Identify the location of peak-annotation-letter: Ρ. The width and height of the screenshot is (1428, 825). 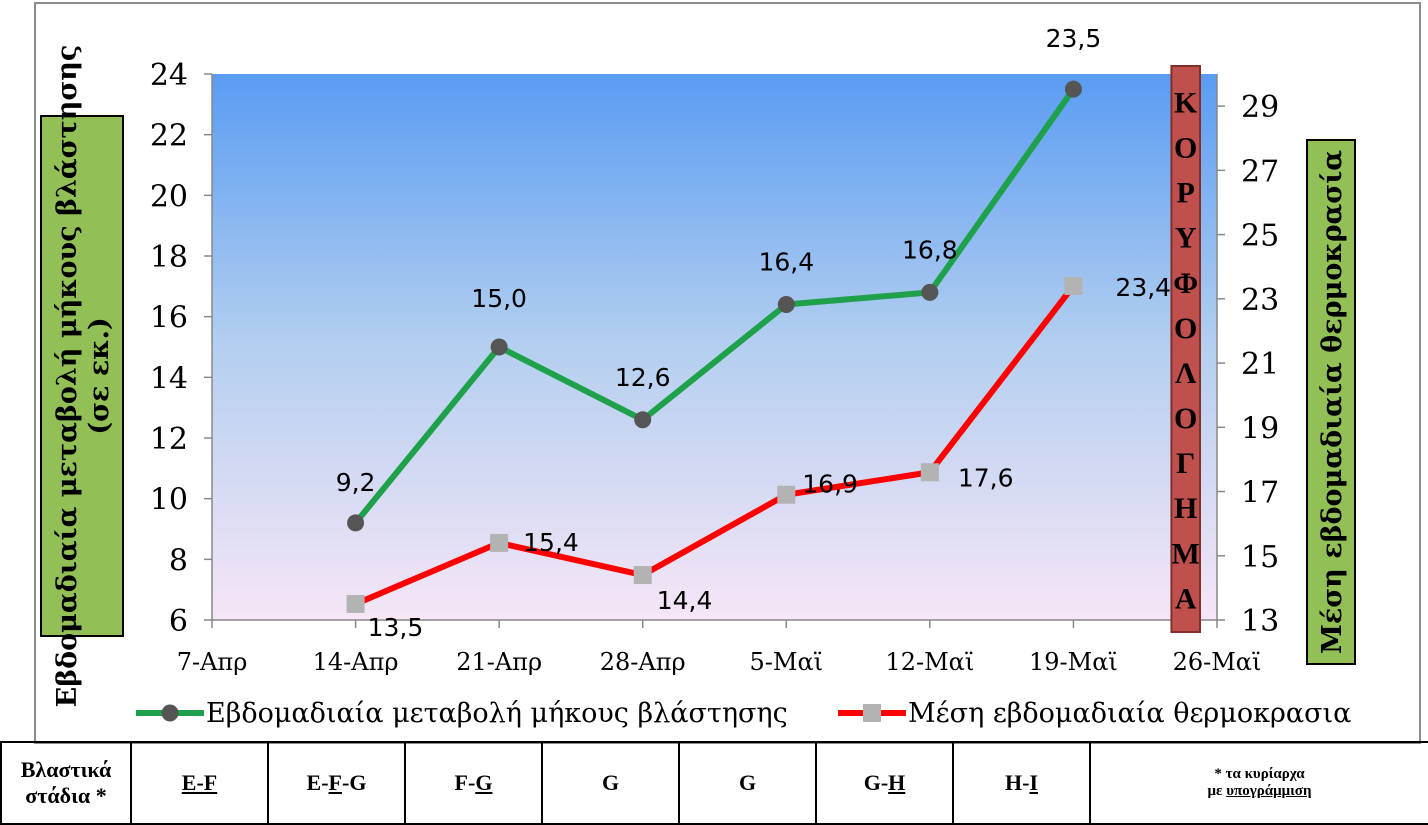
(1186, 193).